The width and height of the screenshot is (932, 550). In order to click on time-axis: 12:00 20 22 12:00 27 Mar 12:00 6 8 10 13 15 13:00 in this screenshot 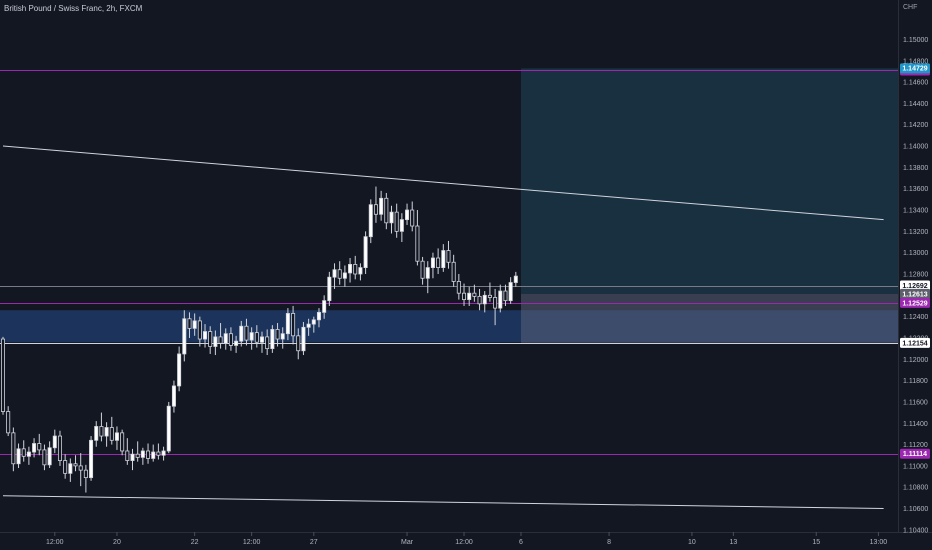, I will do `click(466, 539)`.